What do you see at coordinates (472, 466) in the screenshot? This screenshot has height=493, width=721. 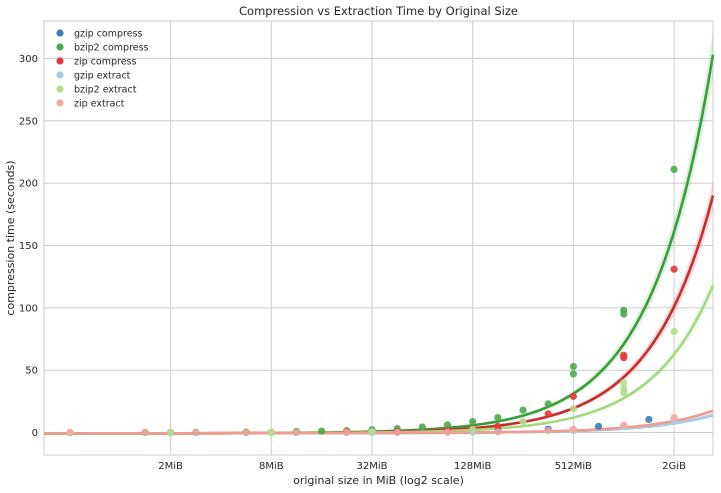 I see `x-tick-label: 128MiB` at bounding box center [472, 466].